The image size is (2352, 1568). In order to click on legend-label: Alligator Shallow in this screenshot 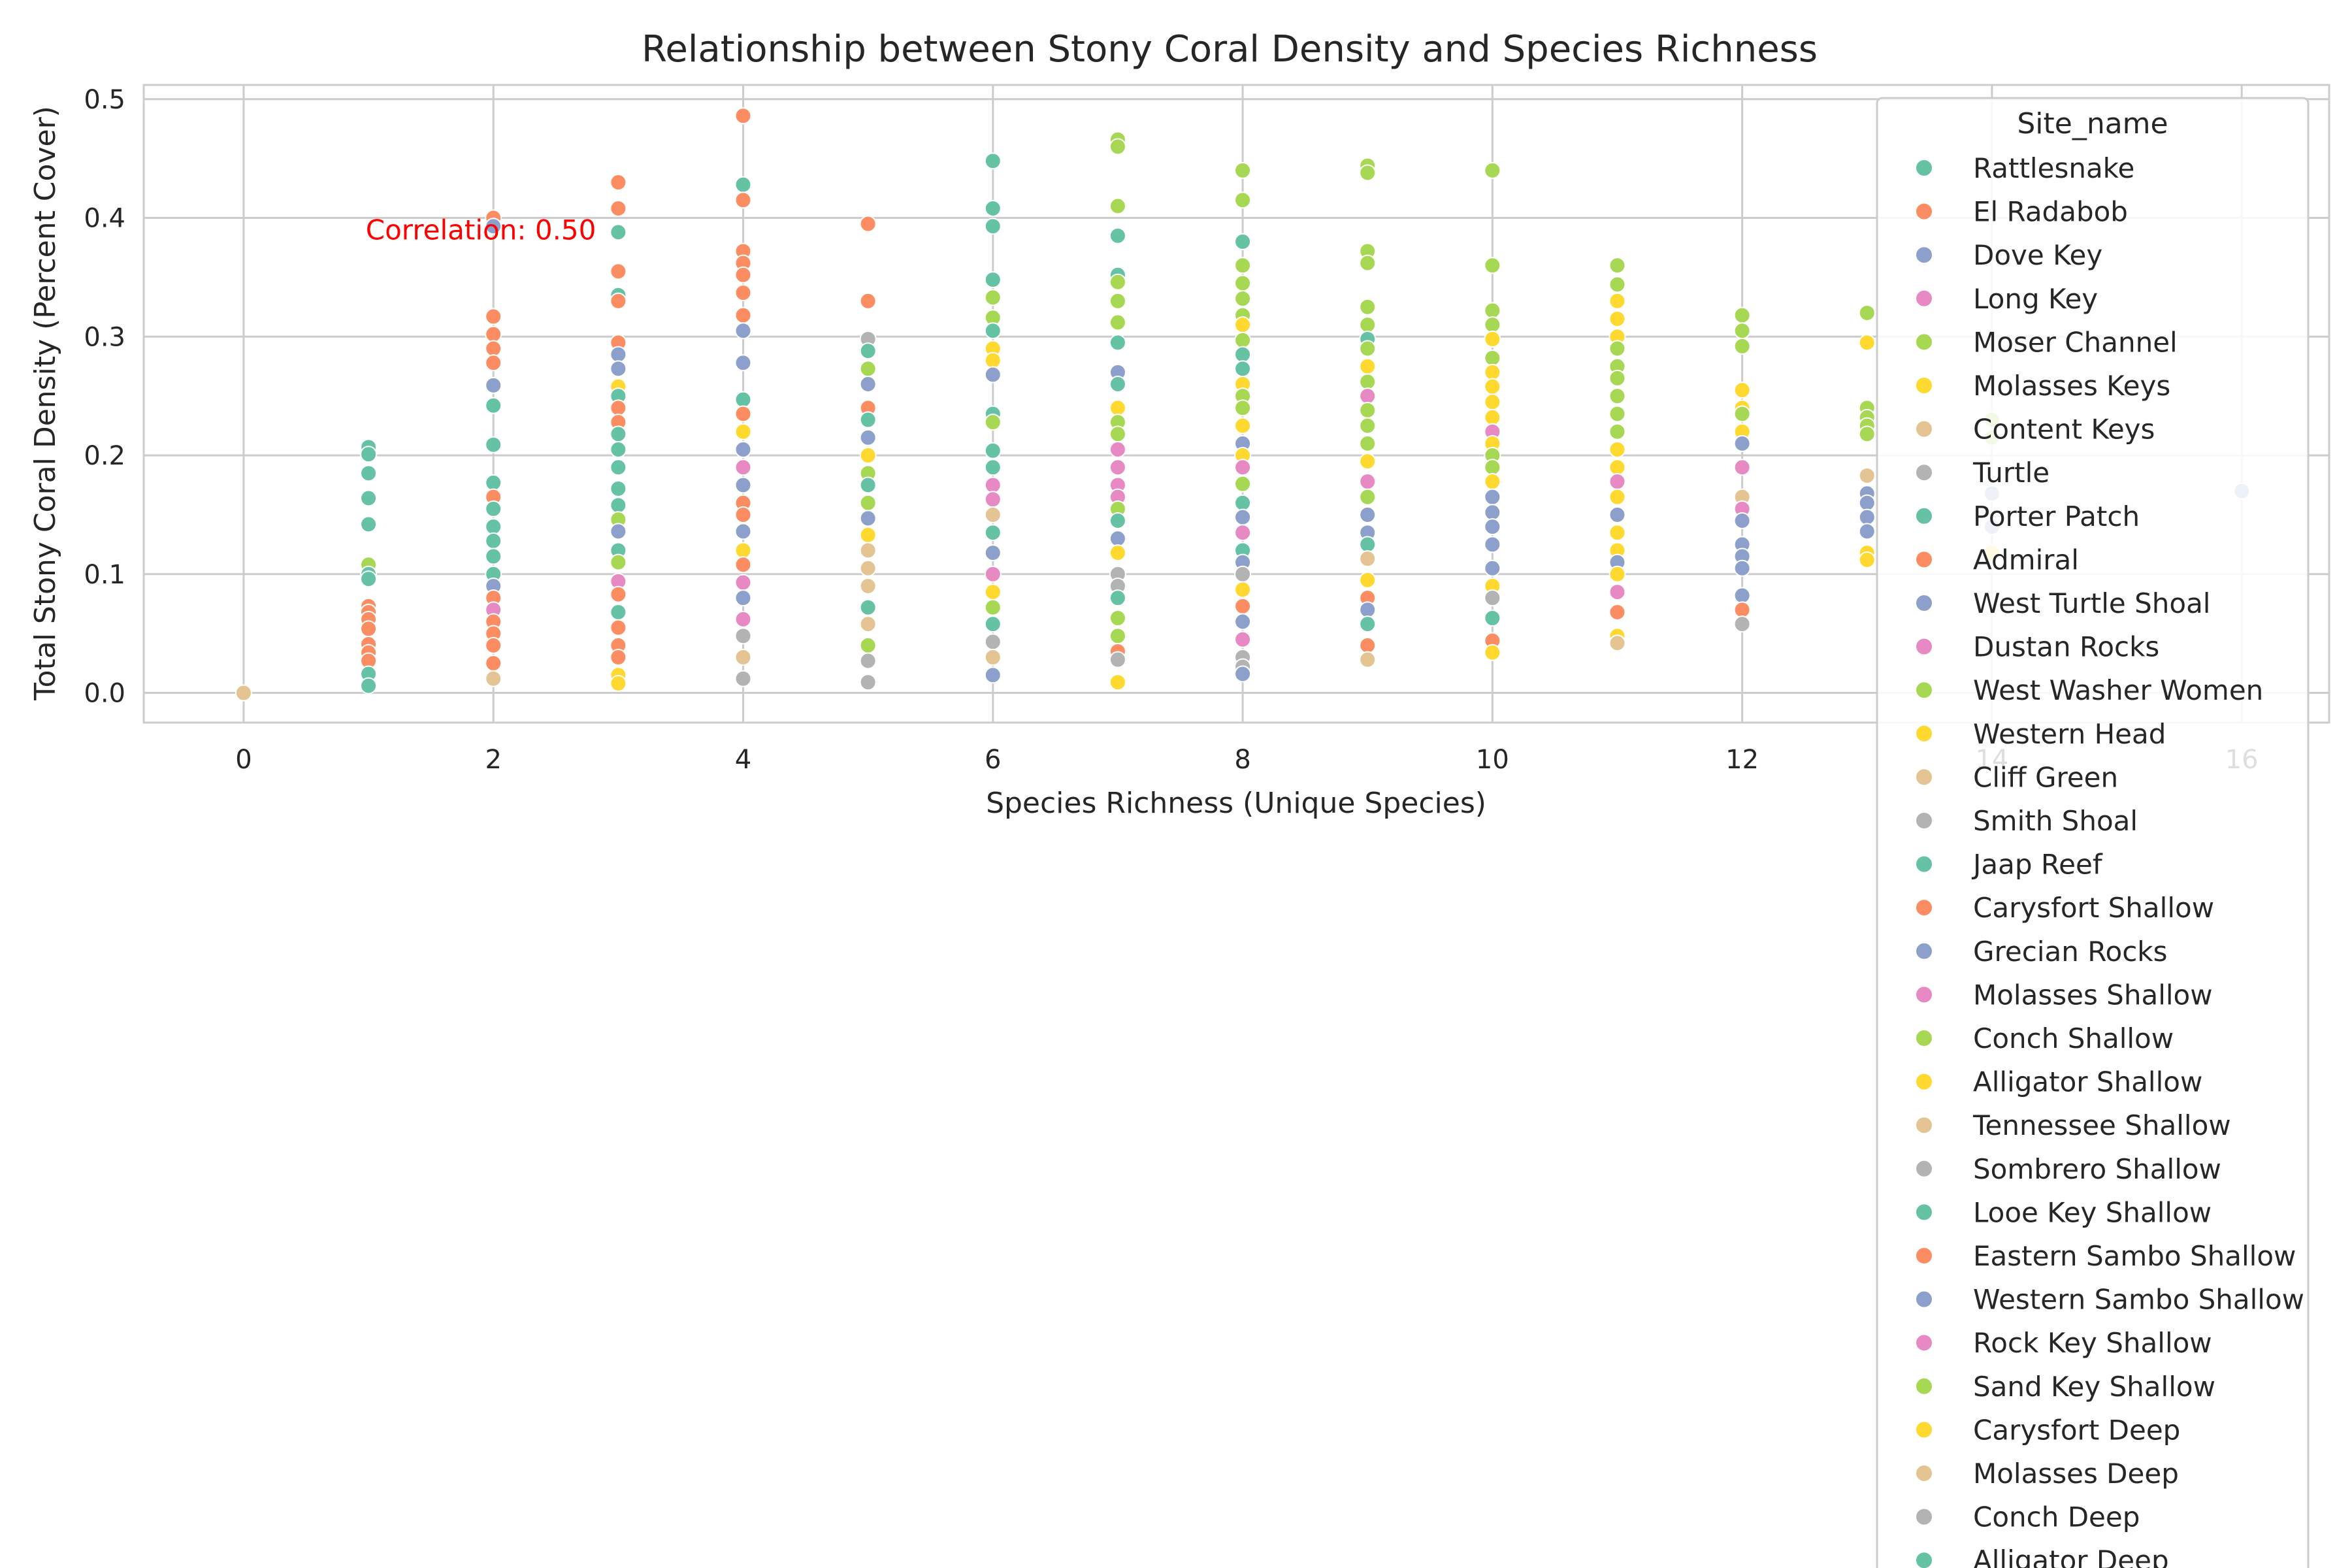, I will do `click(2087, 1082)`.